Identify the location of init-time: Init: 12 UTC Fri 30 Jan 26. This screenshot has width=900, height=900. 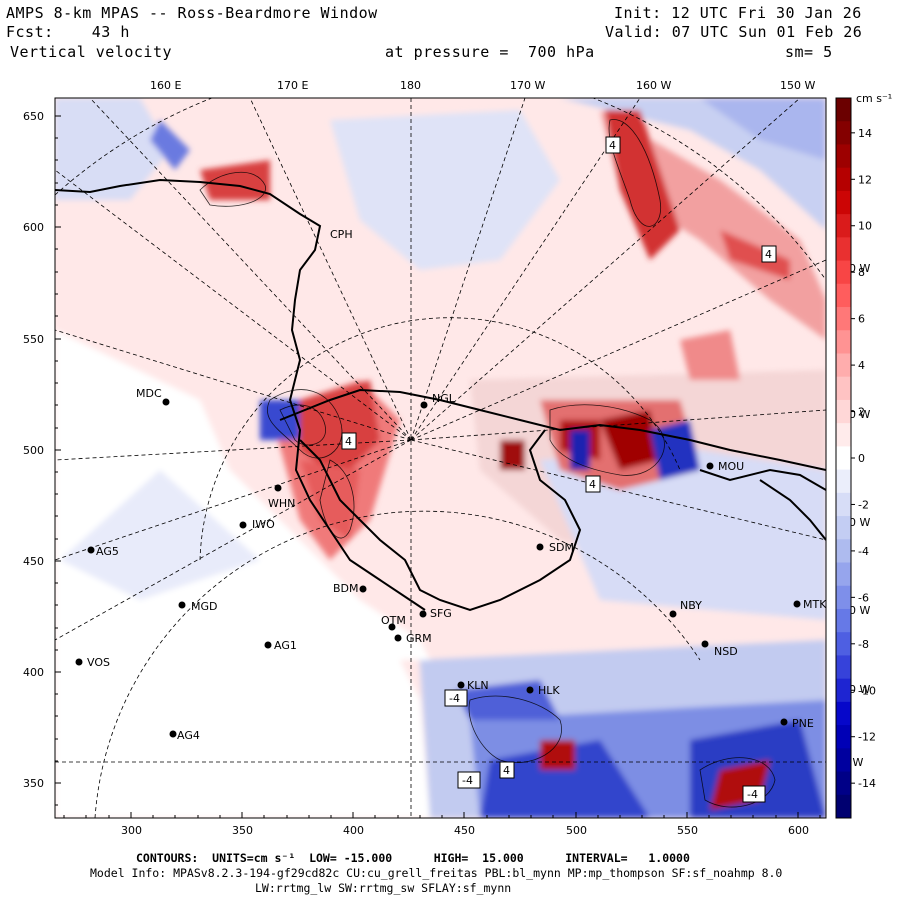
(738, 13).